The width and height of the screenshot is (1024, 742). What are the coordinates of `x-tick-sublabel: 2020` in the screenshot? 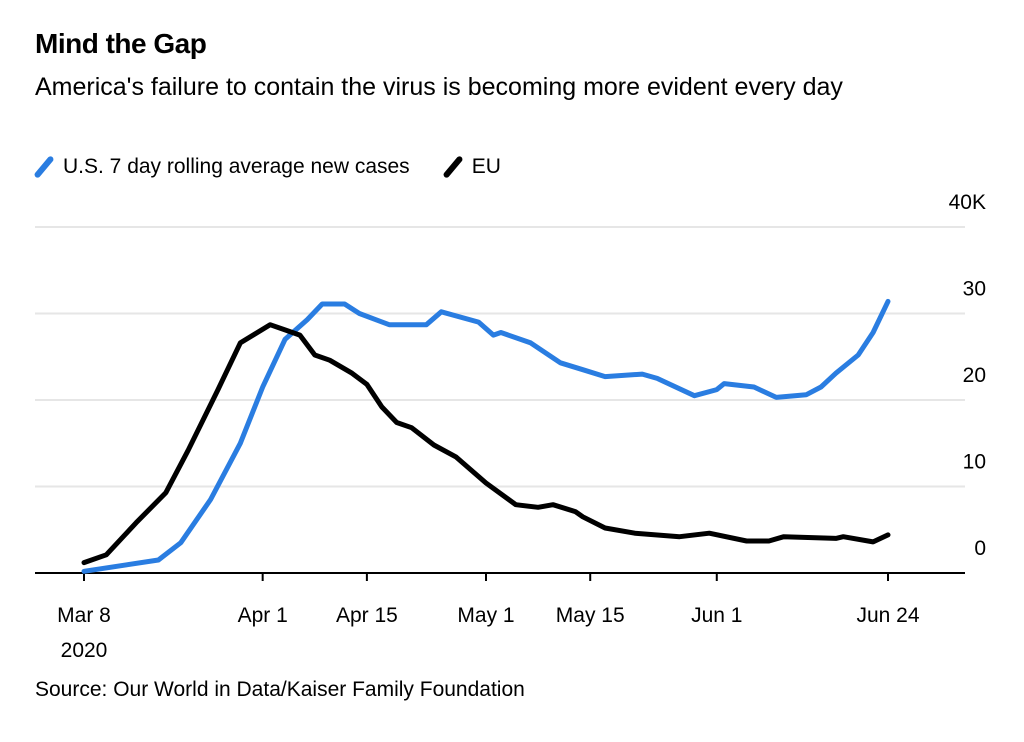 It's located at (84, 650).